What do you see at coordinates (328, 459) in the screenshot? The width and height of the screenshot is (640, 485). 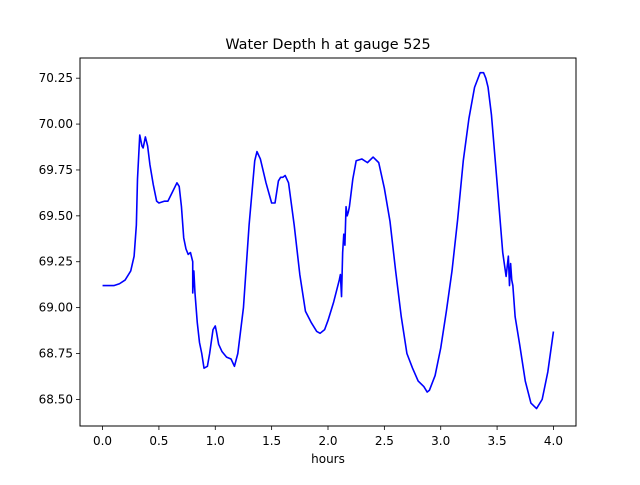 I see `x-axis-label: hours` at bounding box center [328, 459].